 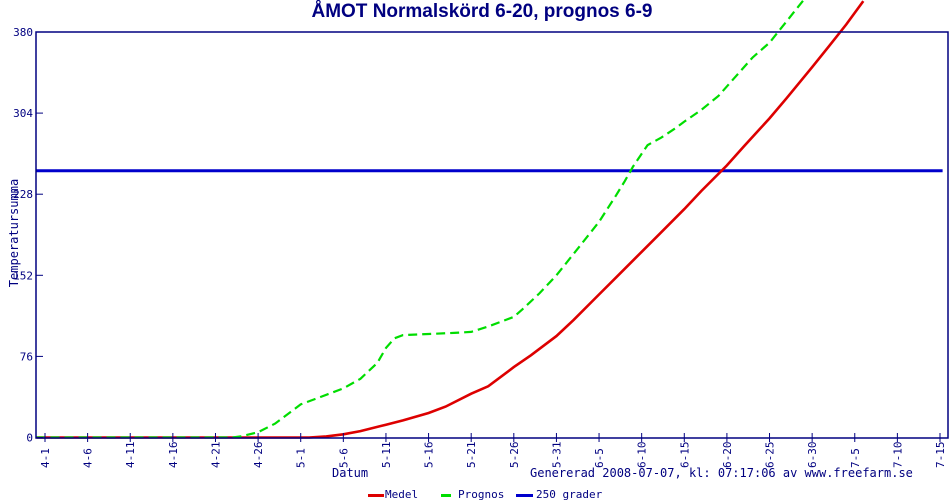 What do you see at coordinates (173, 455) in the screenshot?
I see `x-tick-label: 4-16` at bounding box center [173, 455].